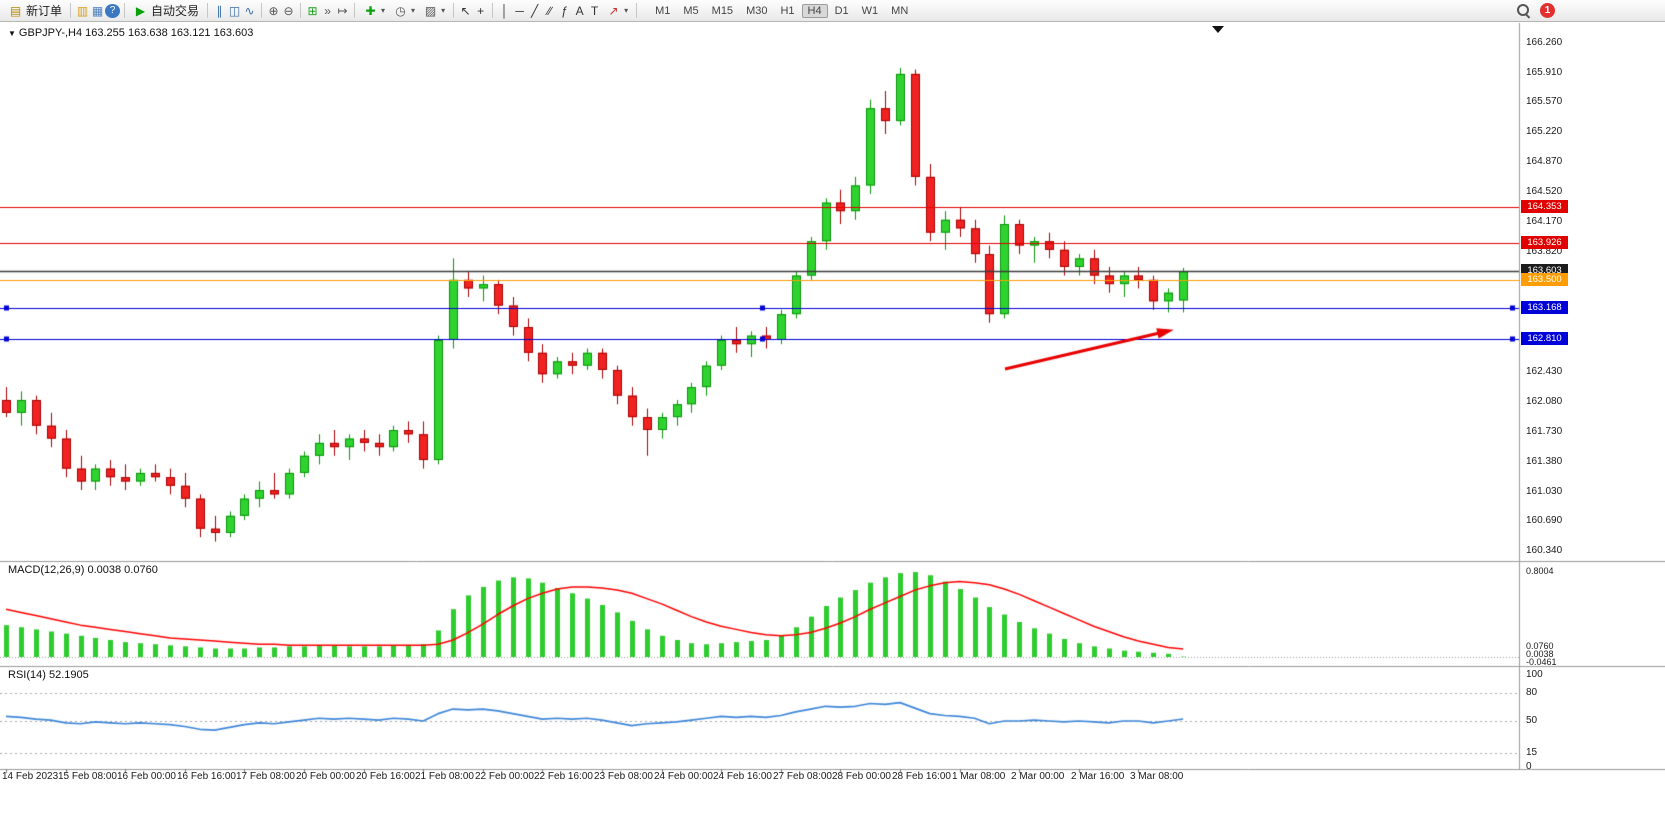 This screenshot has height=839, width=1665. I want to click on text-icon: A, so click(579, 10).